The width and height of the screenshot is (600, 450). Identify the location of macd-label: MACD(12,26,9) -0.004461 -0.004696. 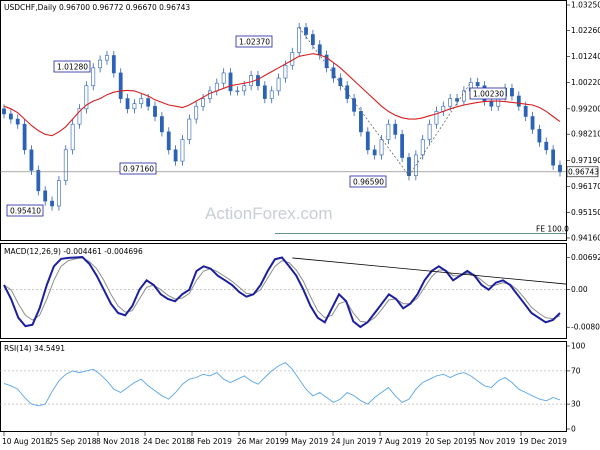
(73, 251).